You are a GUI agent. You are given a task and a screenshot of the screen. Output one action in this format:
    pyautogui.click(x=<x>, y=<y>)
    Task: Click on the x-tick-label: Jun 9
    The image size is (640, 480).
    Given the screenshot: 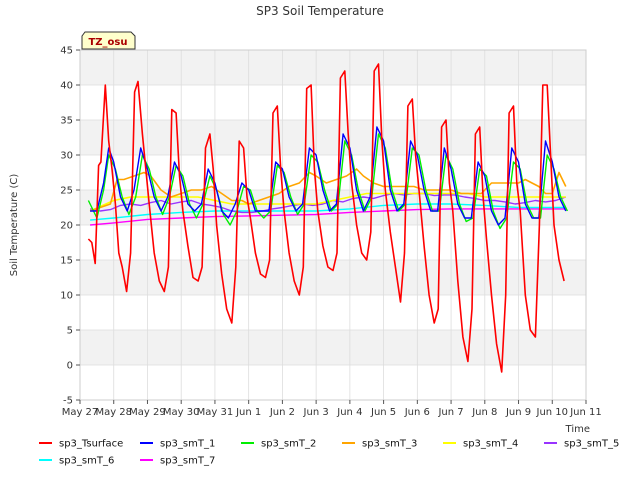 What is the action you would take?
    pyautogui.click(x=518, y=412)
    